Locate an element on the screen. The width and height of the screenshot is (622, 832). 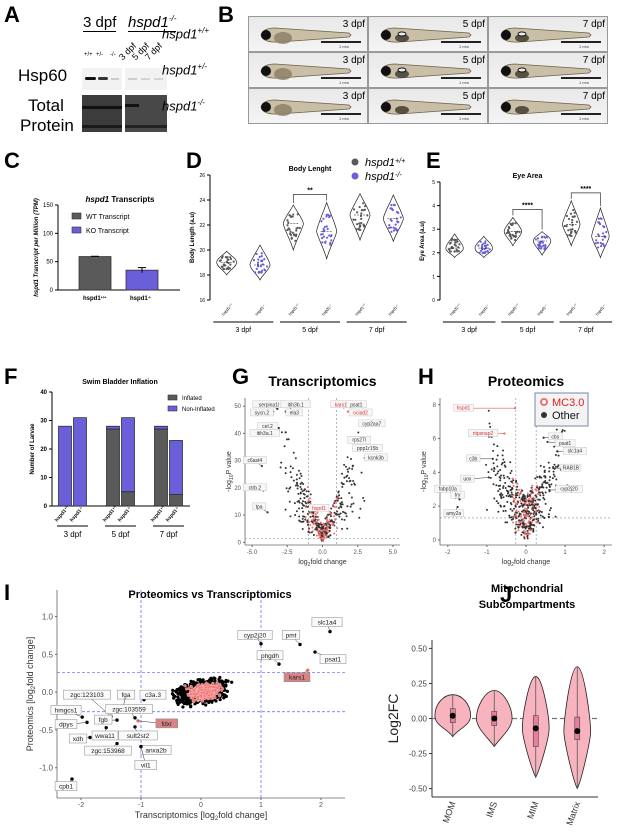
y-axis-label: Body Length (a.u) is located at coordinates (193, 237).